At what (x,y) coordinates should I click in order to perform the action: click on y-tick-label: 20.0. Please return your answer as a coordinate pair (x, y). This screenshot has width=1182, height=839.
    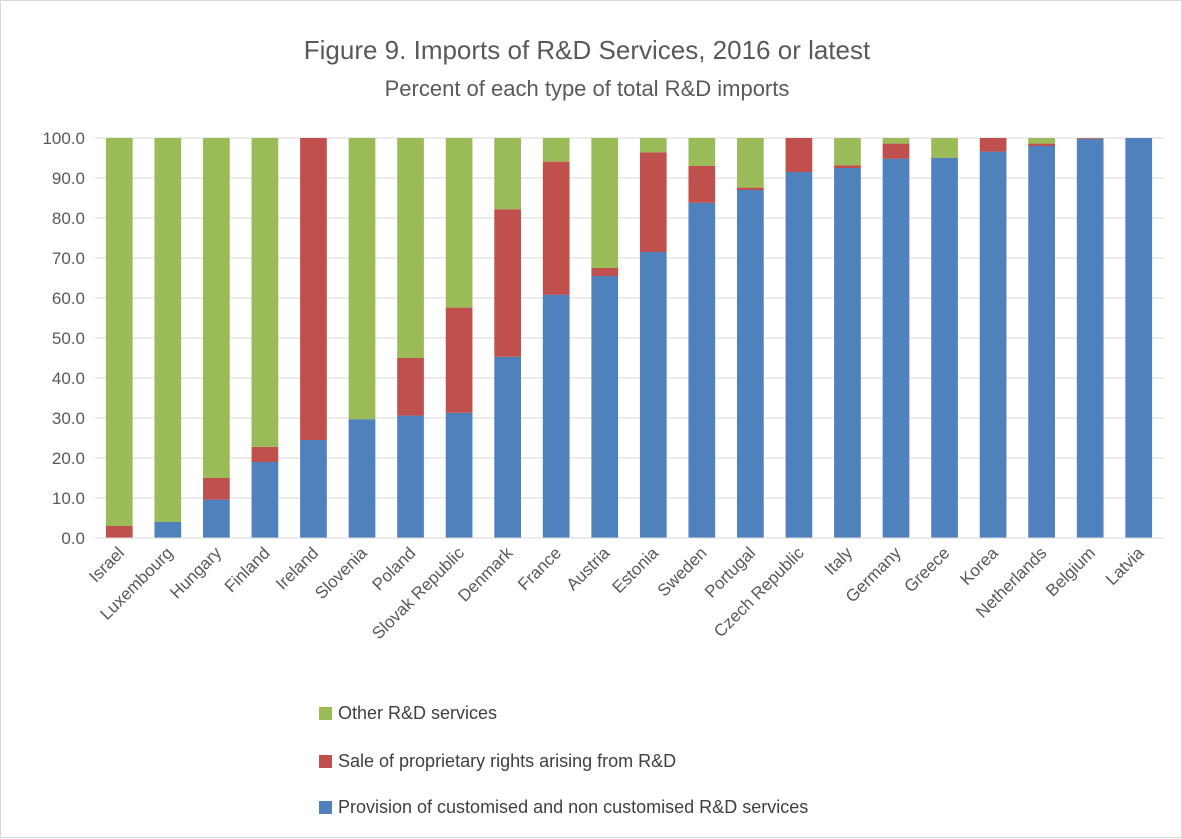
    Looking at the image, I should click on (68, 458).